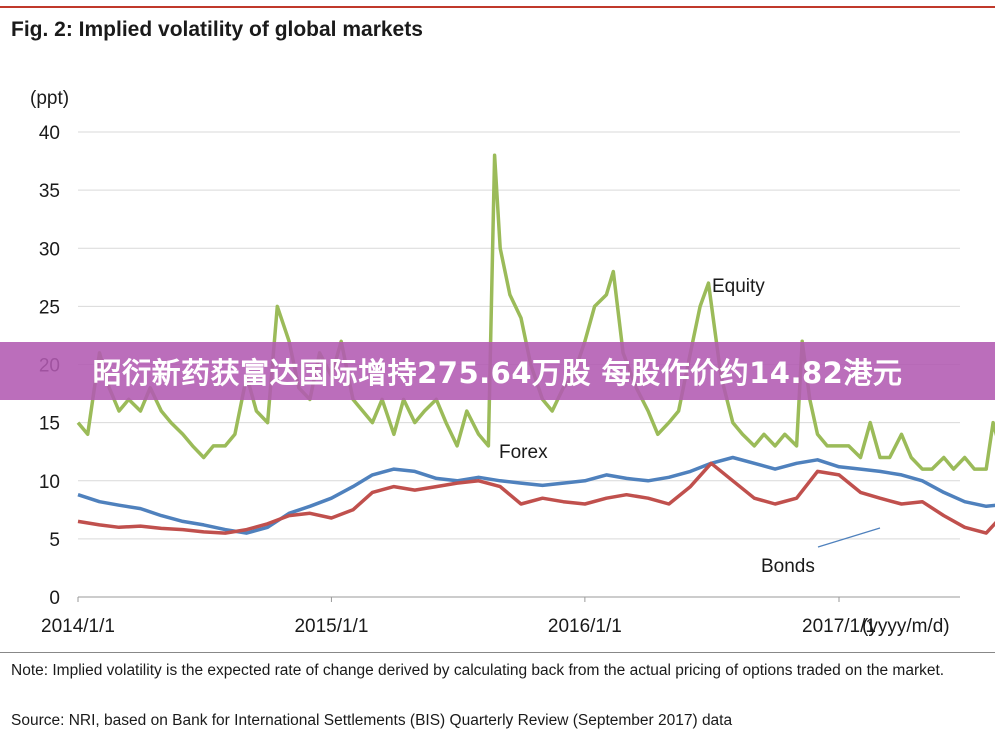 This screenshot has width=995, height=742. Describe the element at coordinates (906, 626) in the screenshot. I see `x-axis-label: (yyyy/m/d)` at that location.